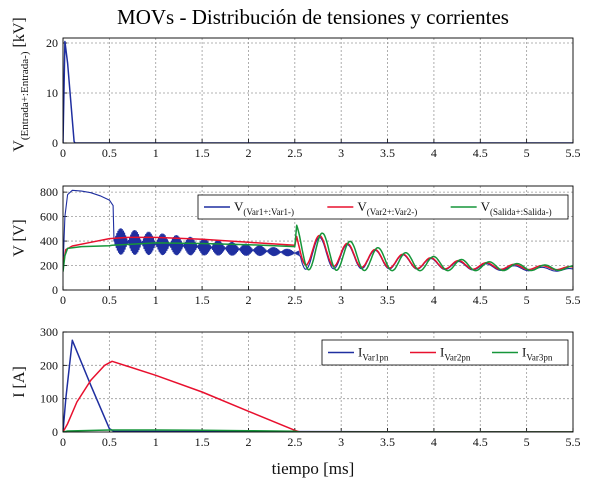 The height and width of the screenshot is (490, 600). I want to click on x-axis-label: tiempo [ms], so click(313, 468).